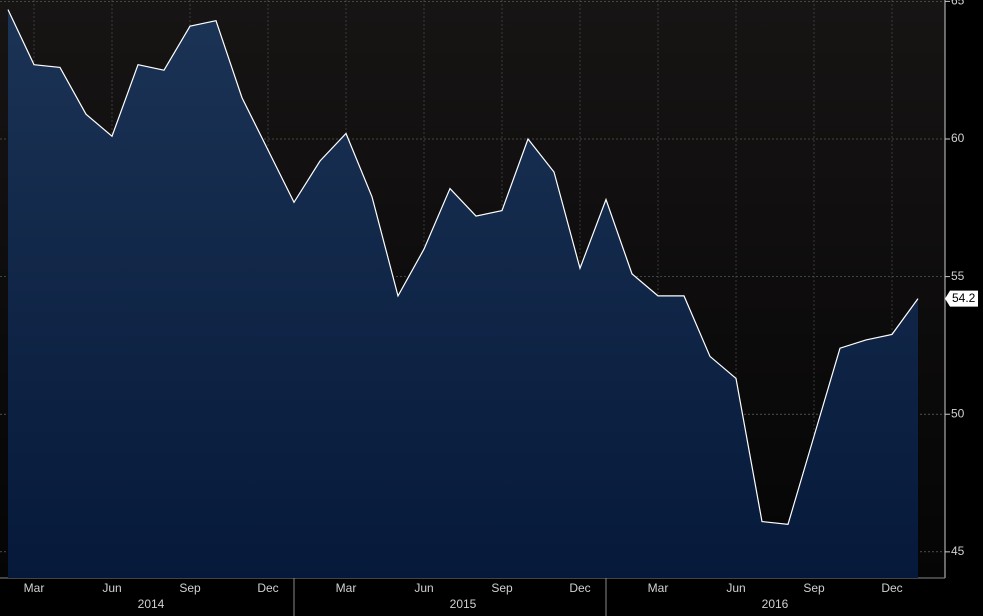 The width and height of the screenshot is (983, 616). What do you see at coordinates (775, 604) in the screenshot?
I see `year-label: 2016` at bounding box center [775, 604].